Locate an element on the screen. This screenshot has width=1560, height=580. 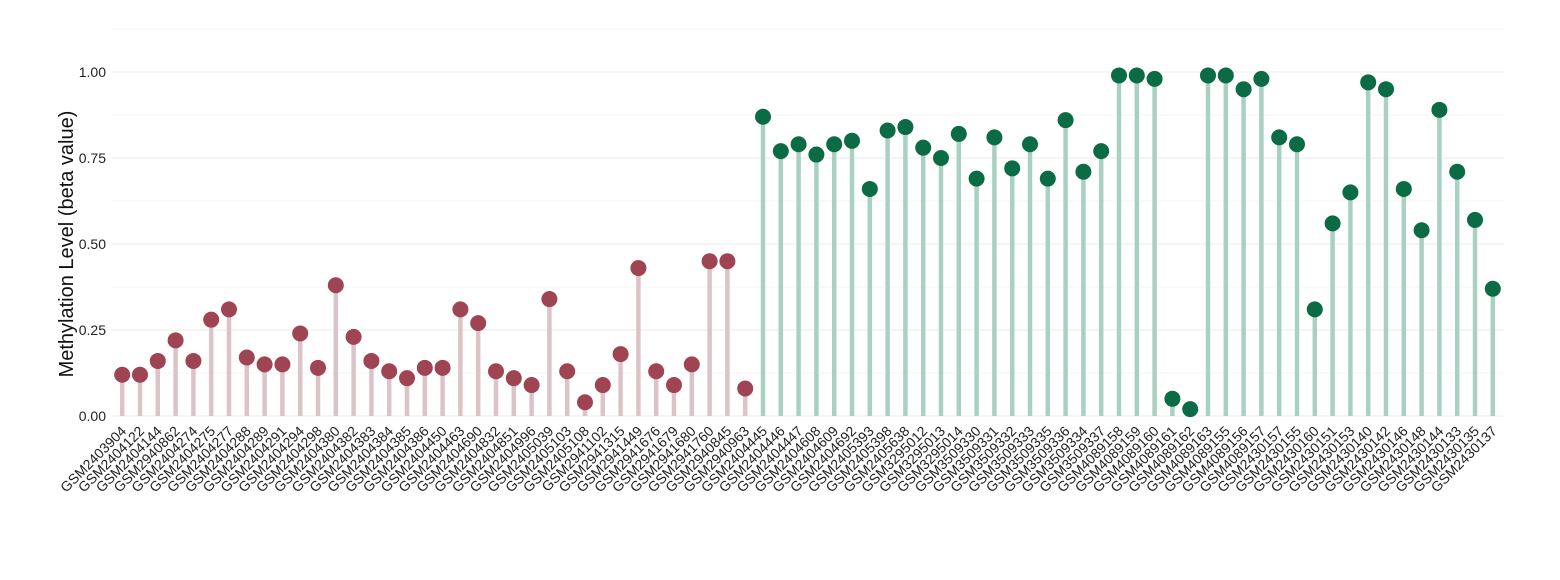
point-GSM2430153 is located at coordinates (1350, 192).